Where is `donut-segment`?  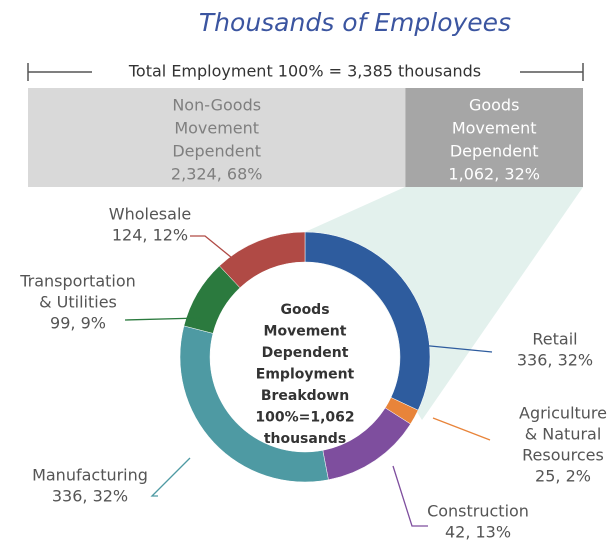
donut-segment is located at coordinates (262, 260).